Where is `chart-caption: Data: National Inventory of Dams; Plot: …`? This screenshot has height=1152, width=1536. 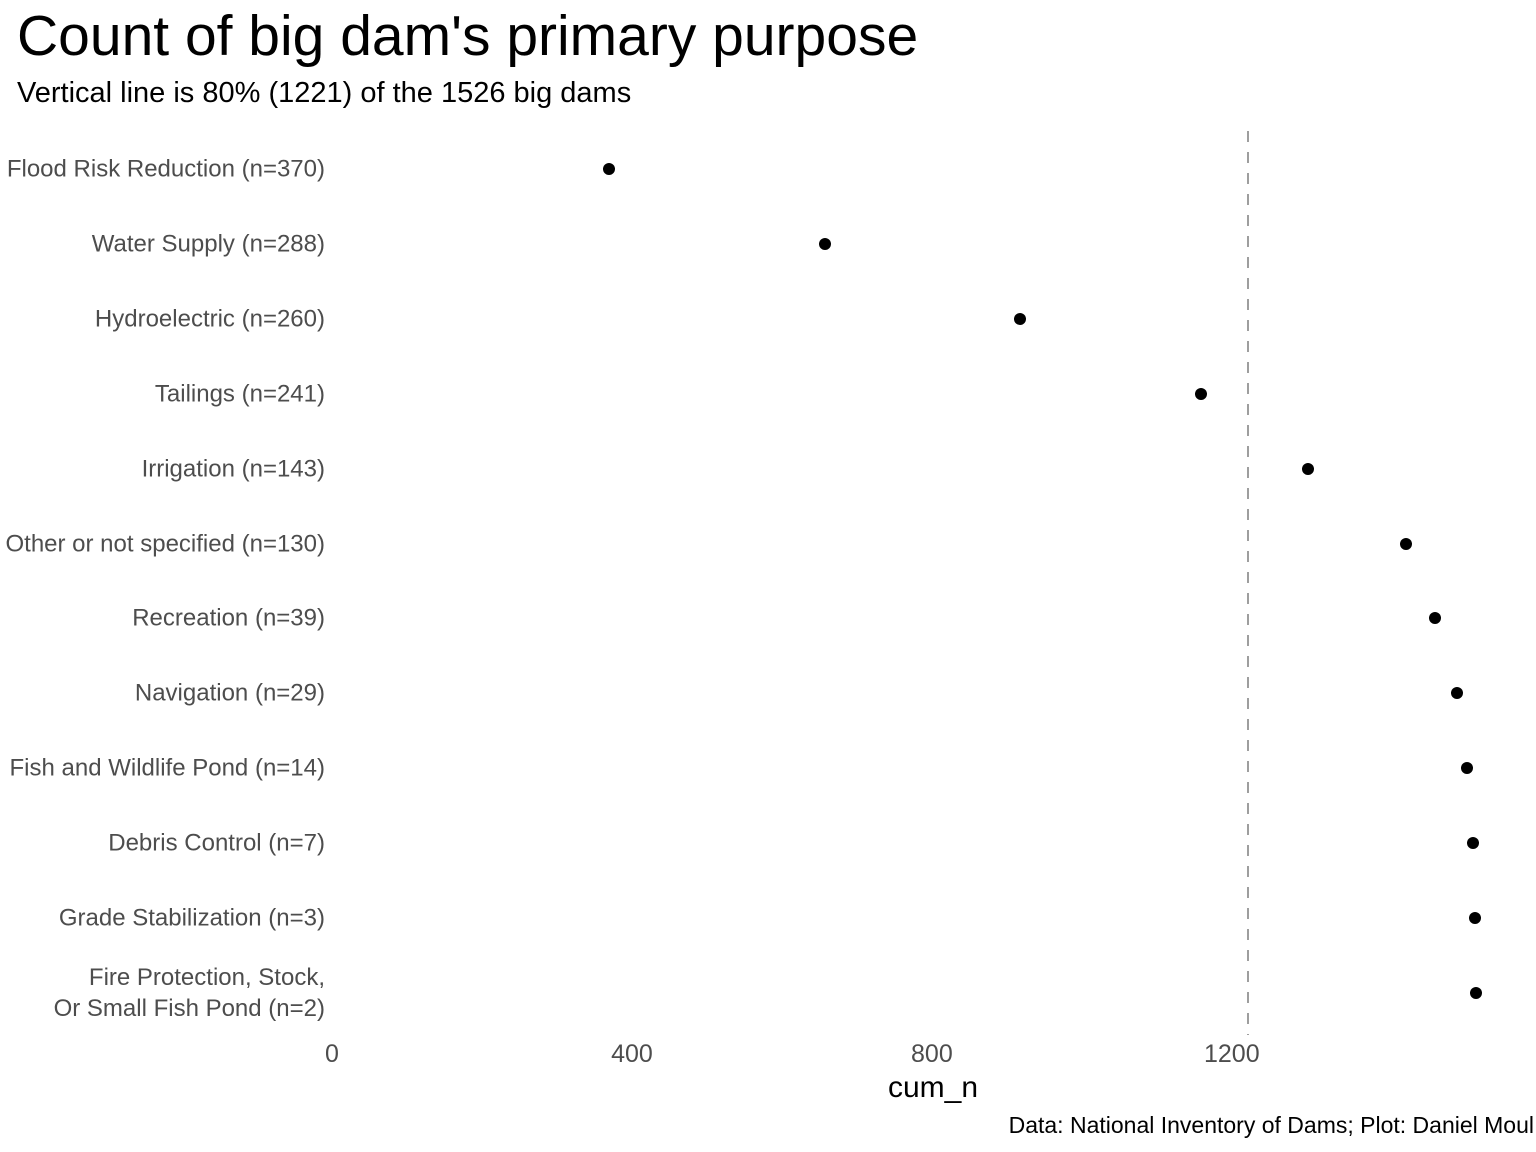 chart-caption: Data: National Inventory of Dams; Plot: … is located at coordinates (1271, 1125).